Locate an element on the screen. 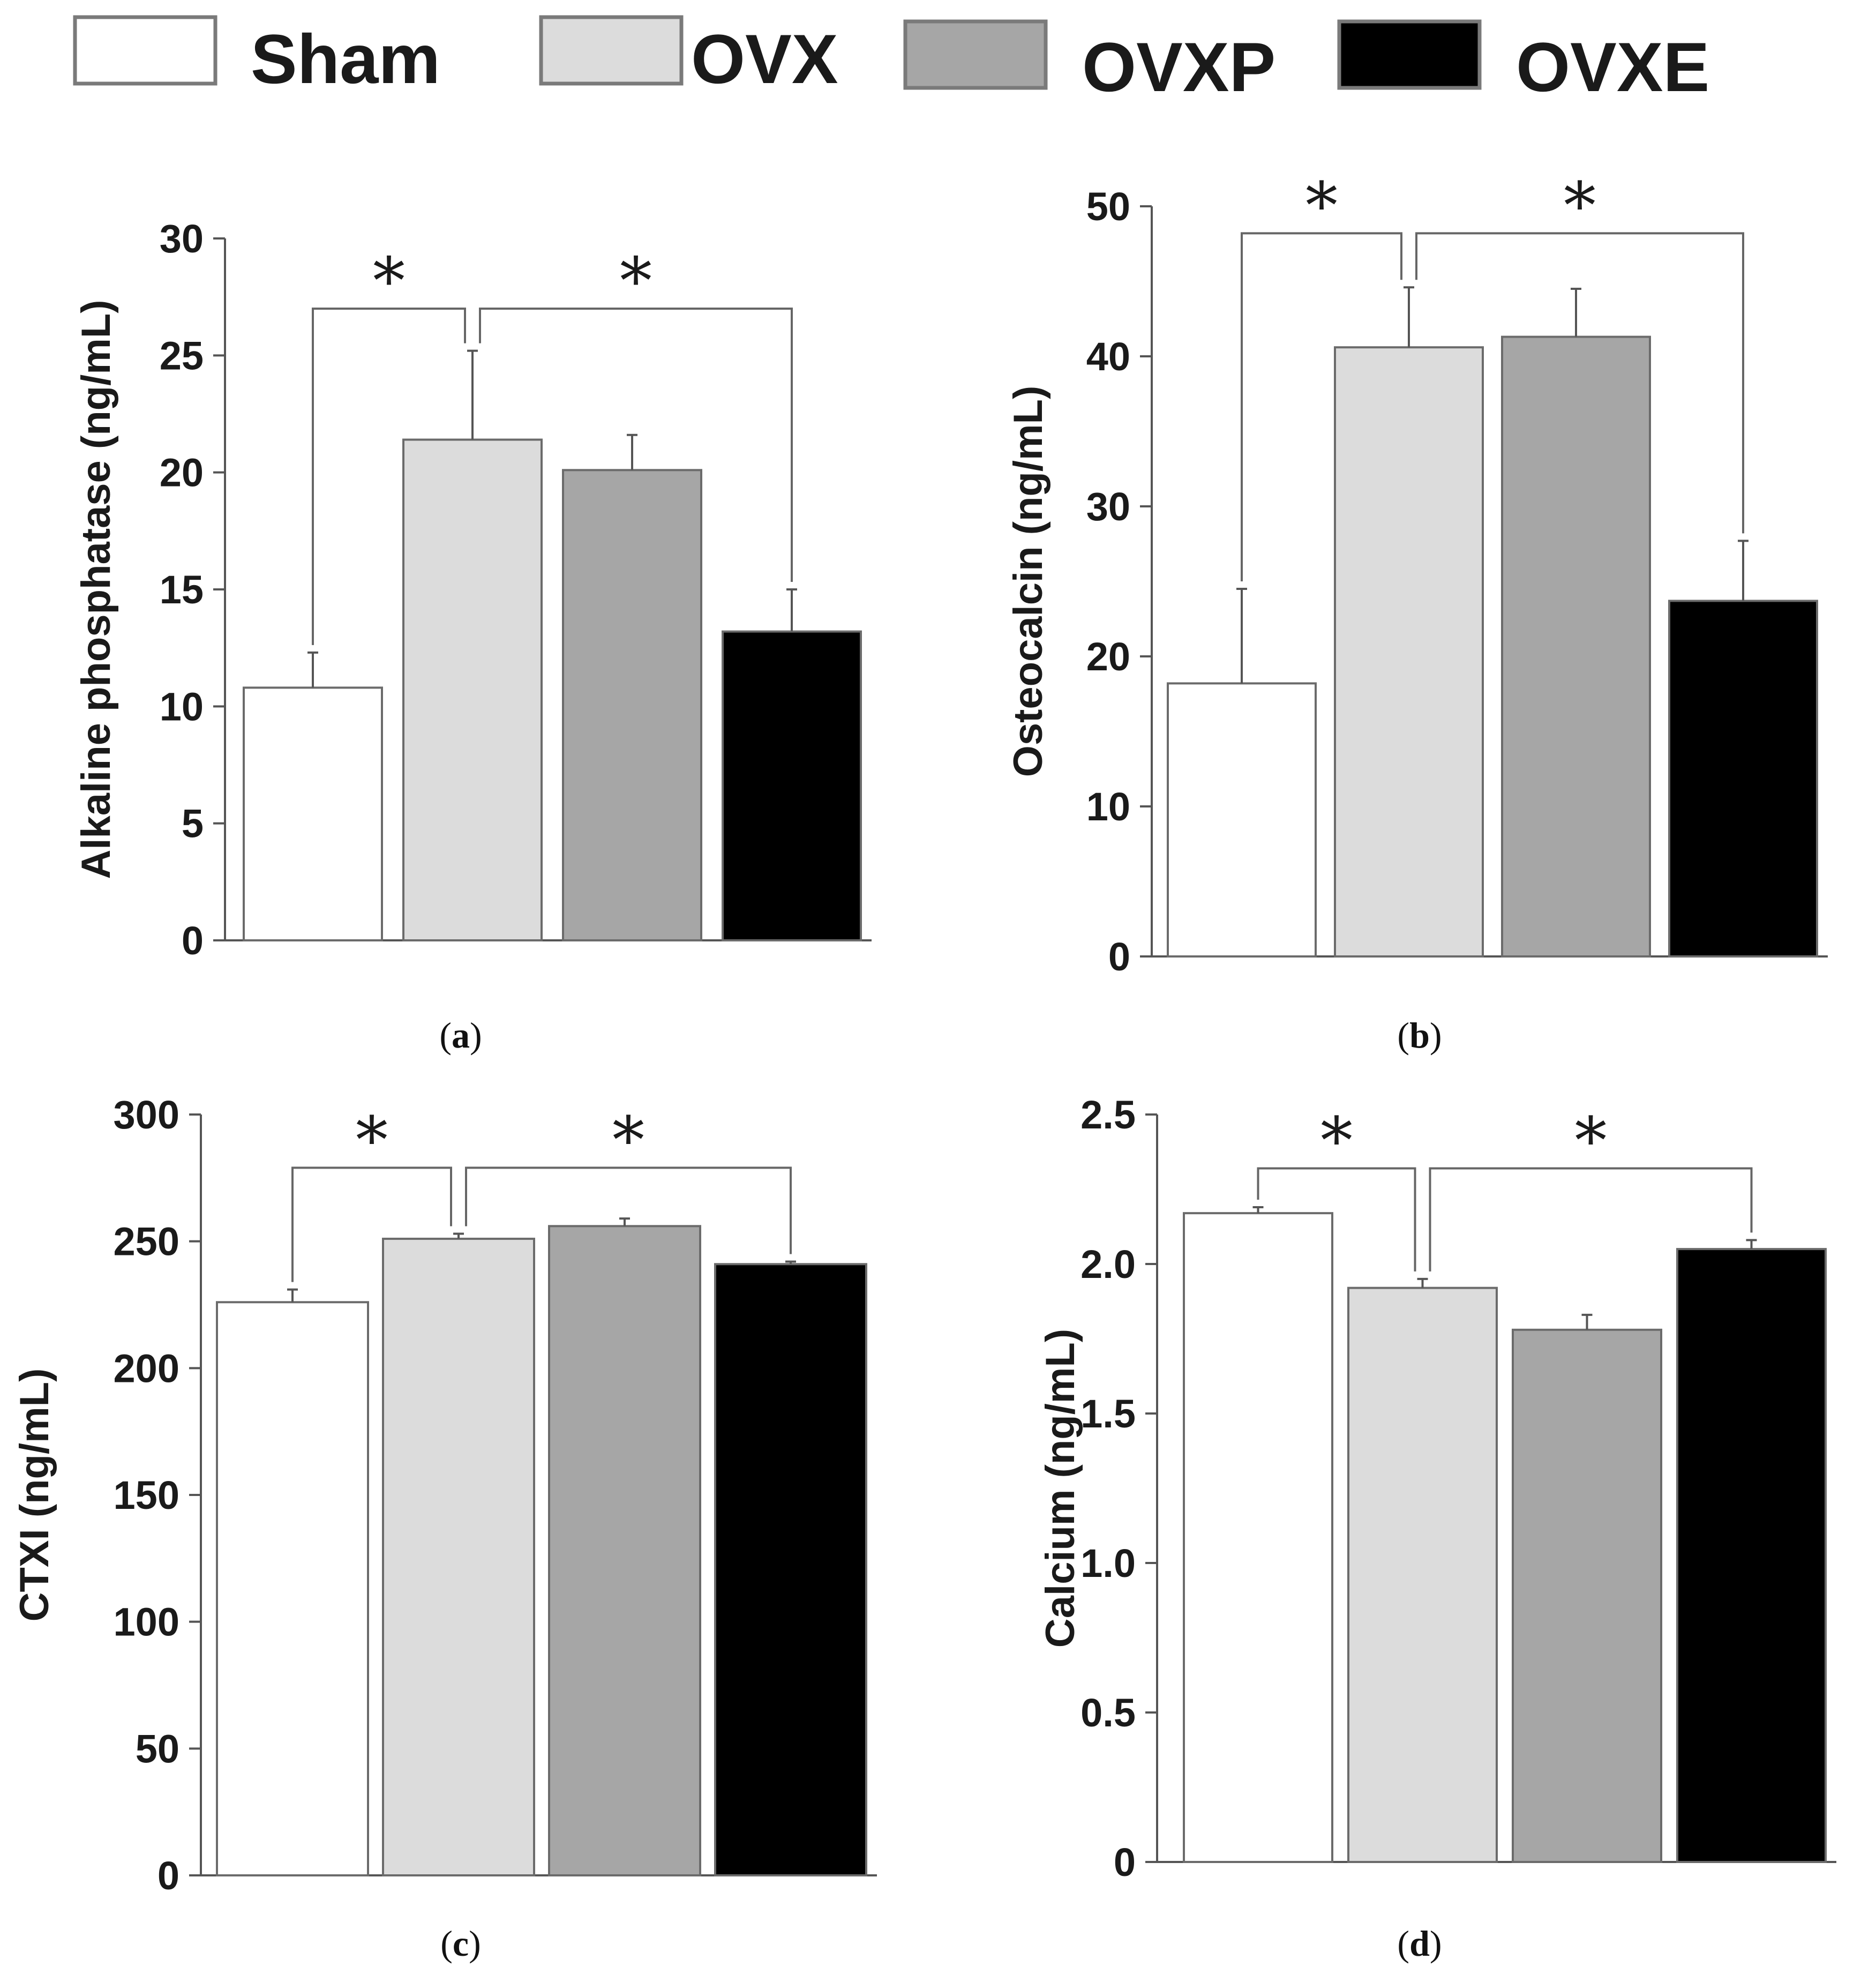 This screenshot has width=1876, height=1982. y-tick-label: 1.0 is located at coordinates (1108, 1563).